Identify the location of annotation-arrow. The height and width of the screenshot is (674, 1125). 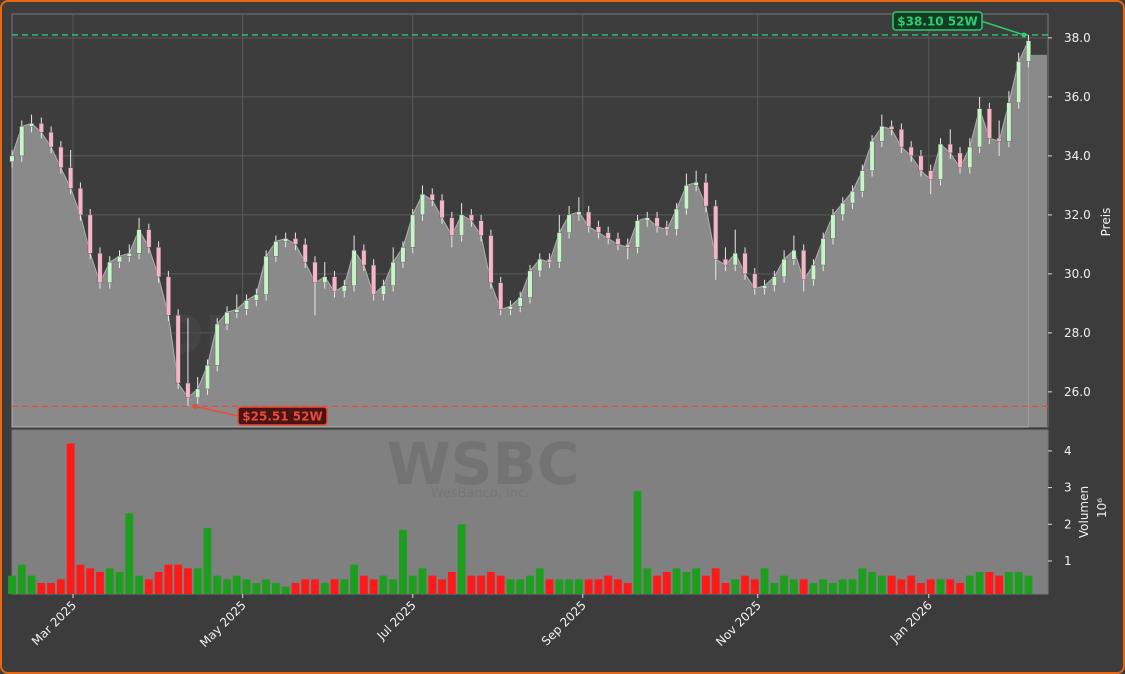
(1002, 28).